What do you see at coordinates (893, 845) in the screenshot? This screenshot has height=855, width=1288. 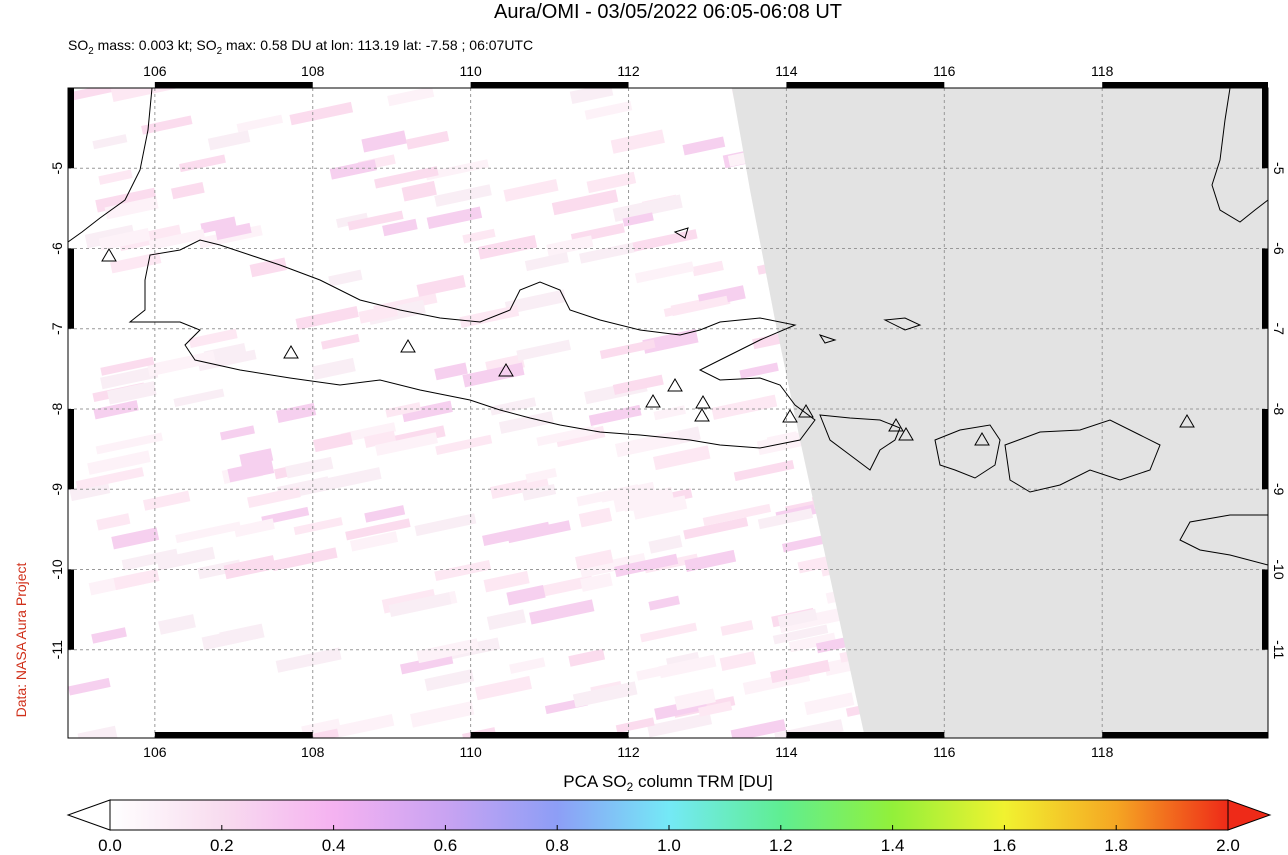 I see `colorbar-tick-label: 1.4` at bounding box center [893, 845].